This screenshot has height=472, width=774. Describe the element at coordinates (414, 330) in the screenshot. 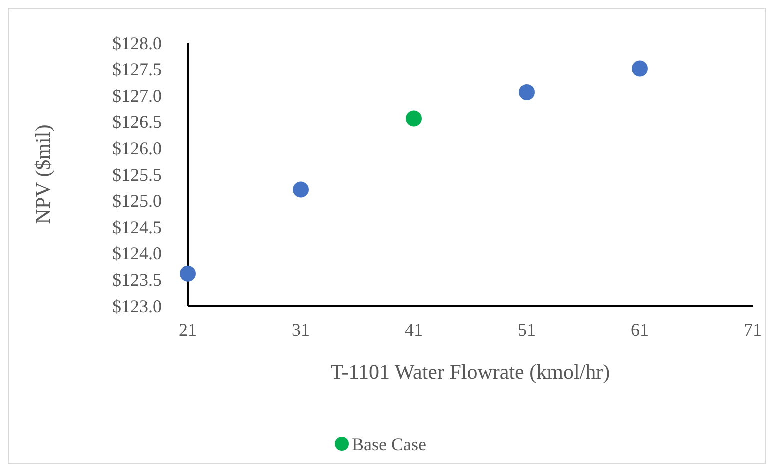

I see `x-tick-label: 41` at that location.